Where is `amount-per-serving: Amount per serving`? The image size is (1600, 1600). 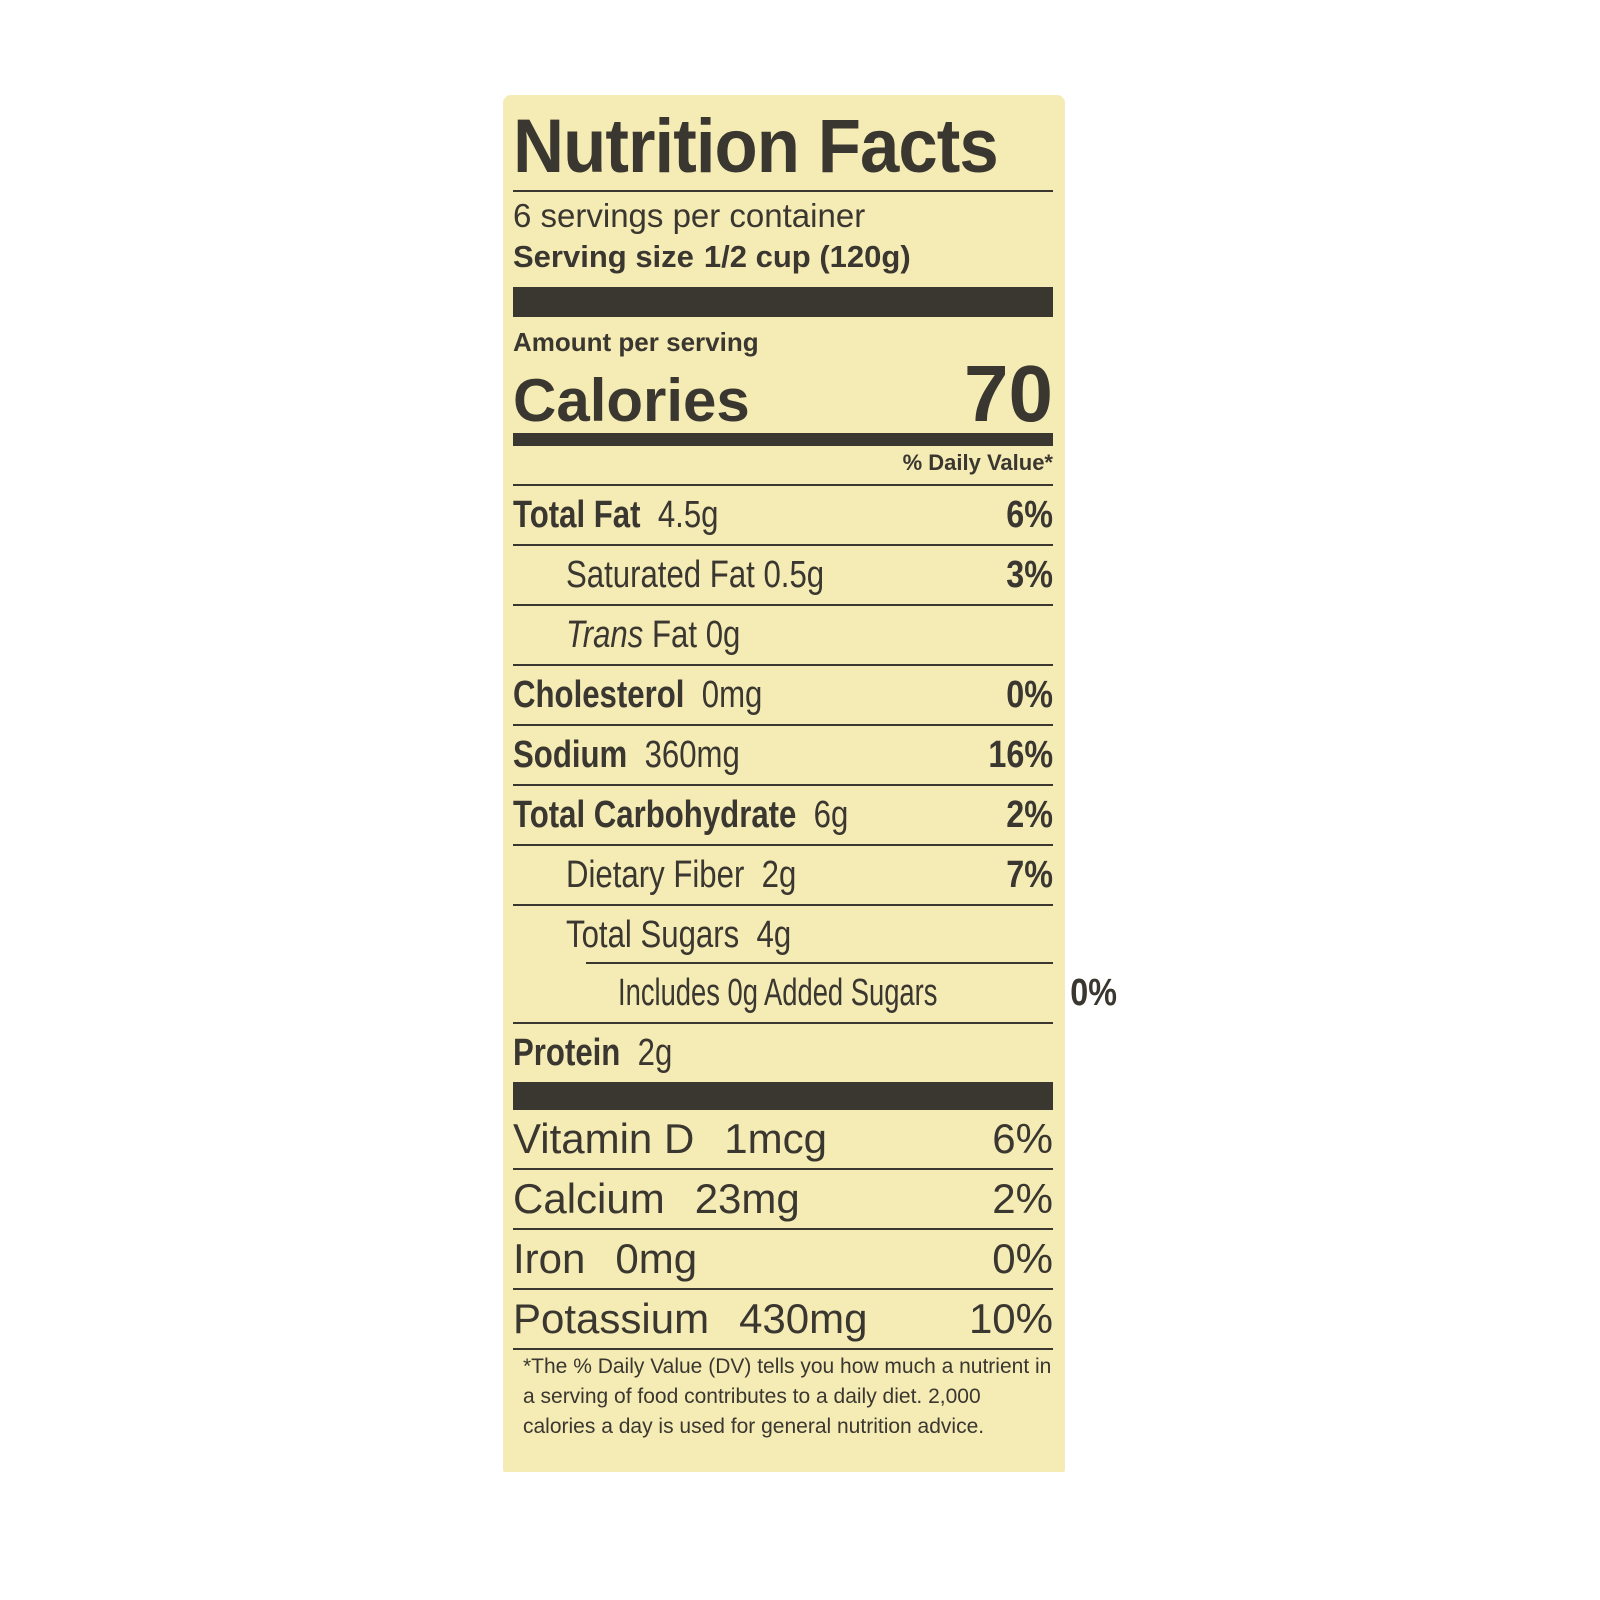 amount-per-serving: Amount per serving is located at coordinates (636, 342).